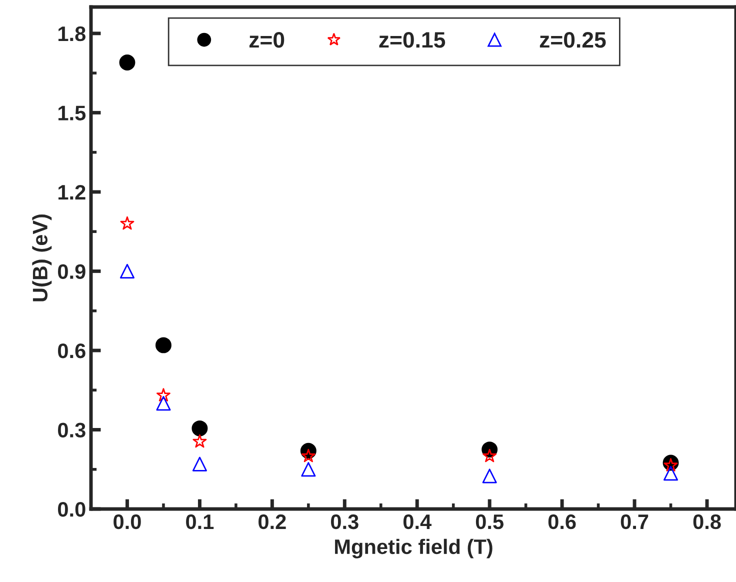  I want to click on x-tick-label: 0.8, so click(707, 522).